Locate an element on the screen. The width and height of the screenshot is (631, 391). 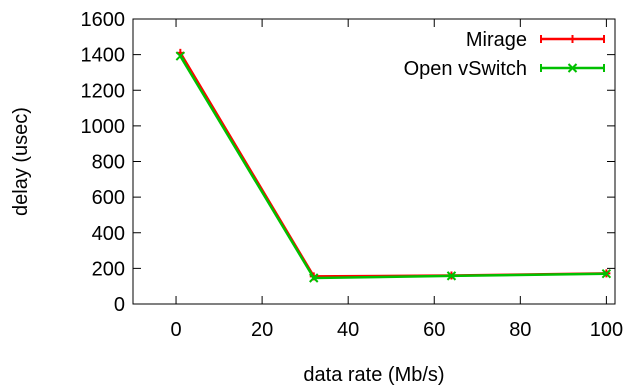
x-axis-label: data rate (Mb/s) is located at coordinates (373, 375).